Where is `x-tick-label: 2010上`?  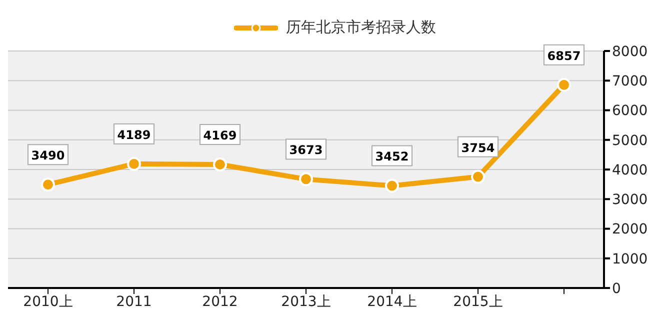
x-tick-label: 2010上 is located at coordinates (48, 302).